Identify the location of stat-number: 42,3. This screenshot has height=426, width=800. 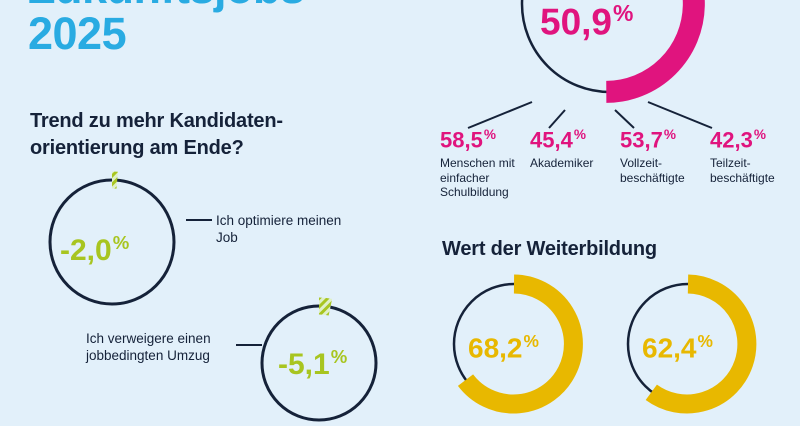
(731, 140).